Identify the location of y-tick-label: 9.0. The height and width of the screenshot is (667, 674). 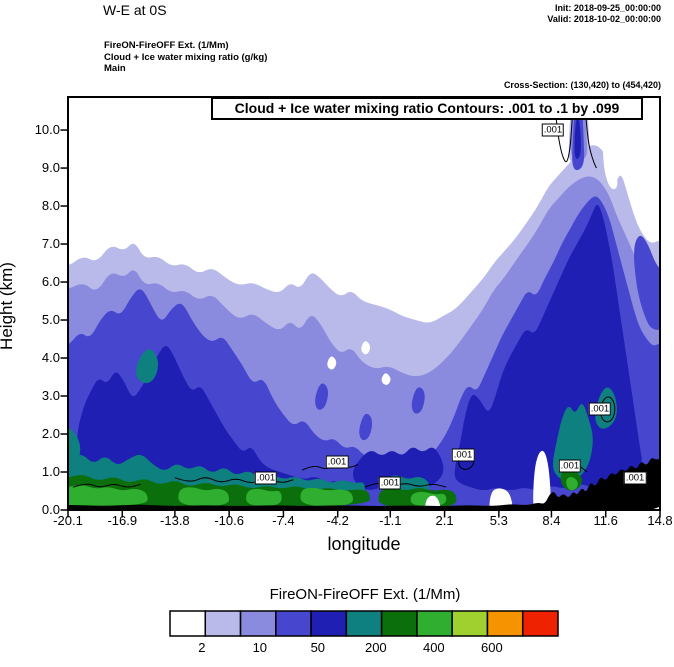
(50, 168).